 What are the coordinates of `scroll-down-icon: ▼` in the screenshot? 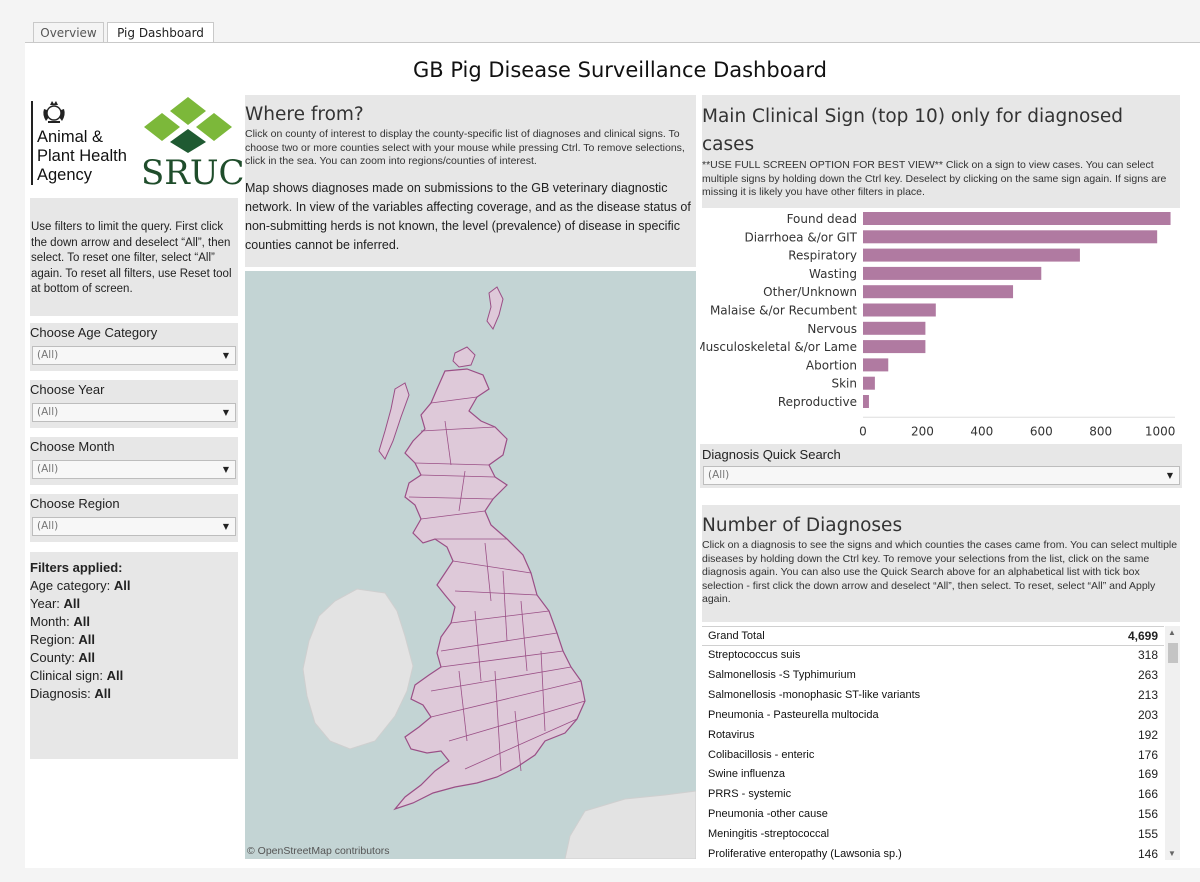 It's located at (1172, 853).